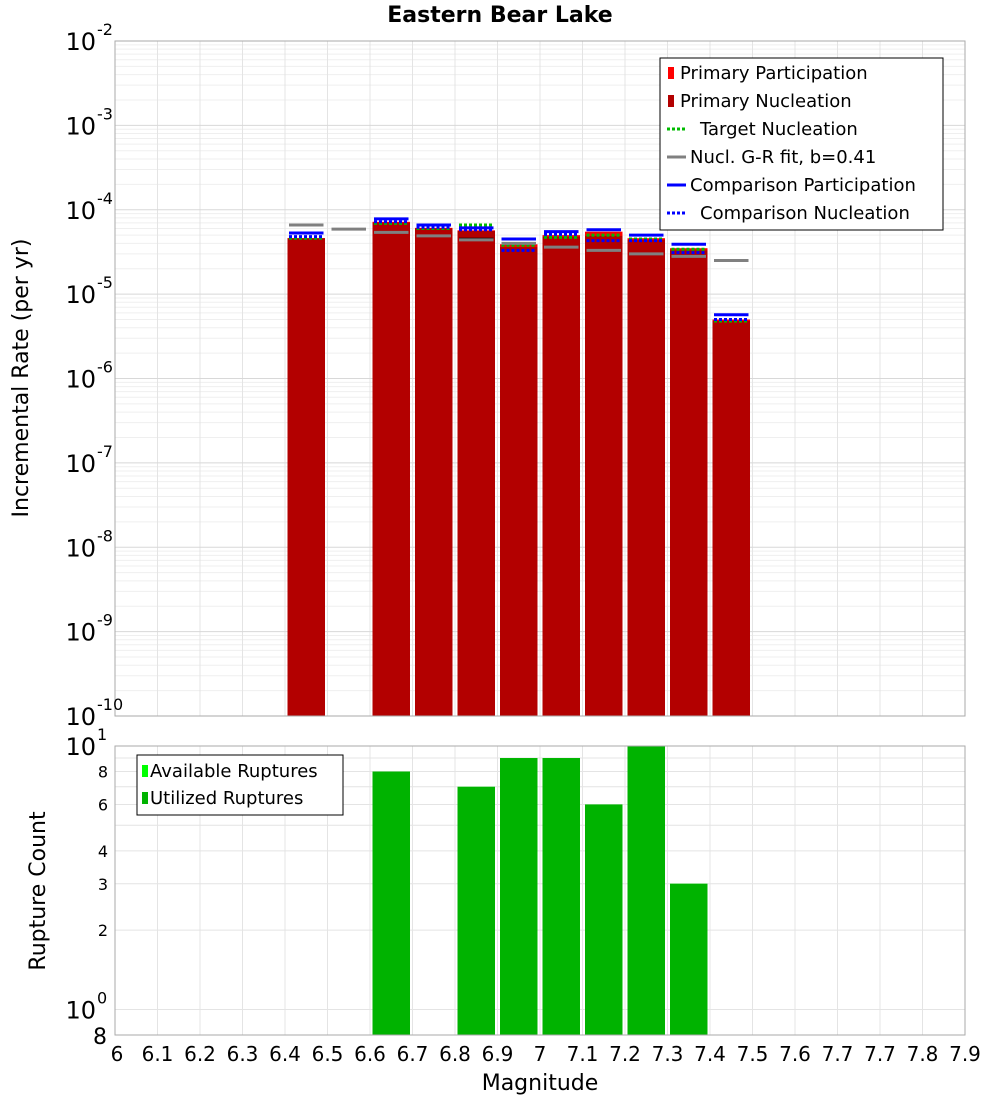  I want to click on x-tick-label: 6.1, so click(158, 1054).